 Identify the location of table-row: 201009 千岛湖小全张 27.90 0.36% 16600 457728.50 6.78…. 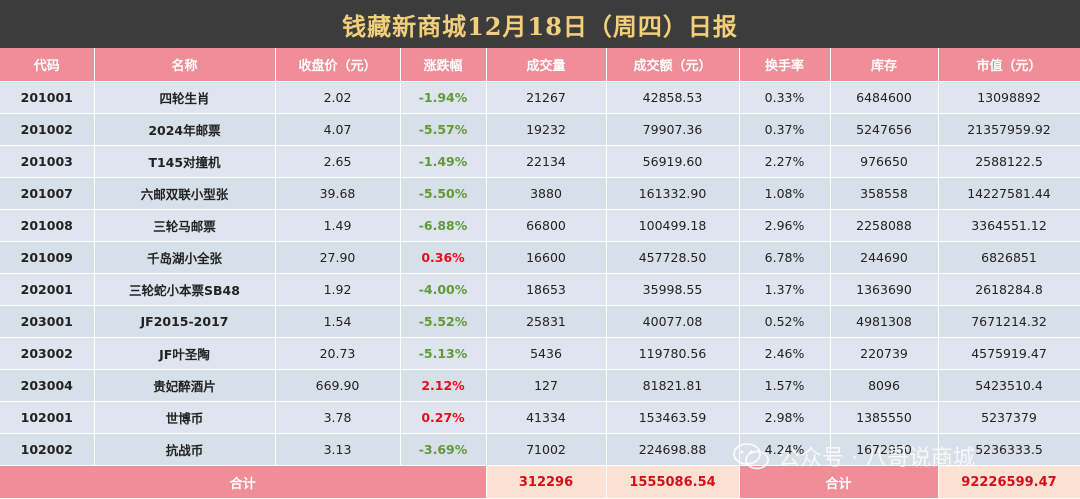
(540, 257).